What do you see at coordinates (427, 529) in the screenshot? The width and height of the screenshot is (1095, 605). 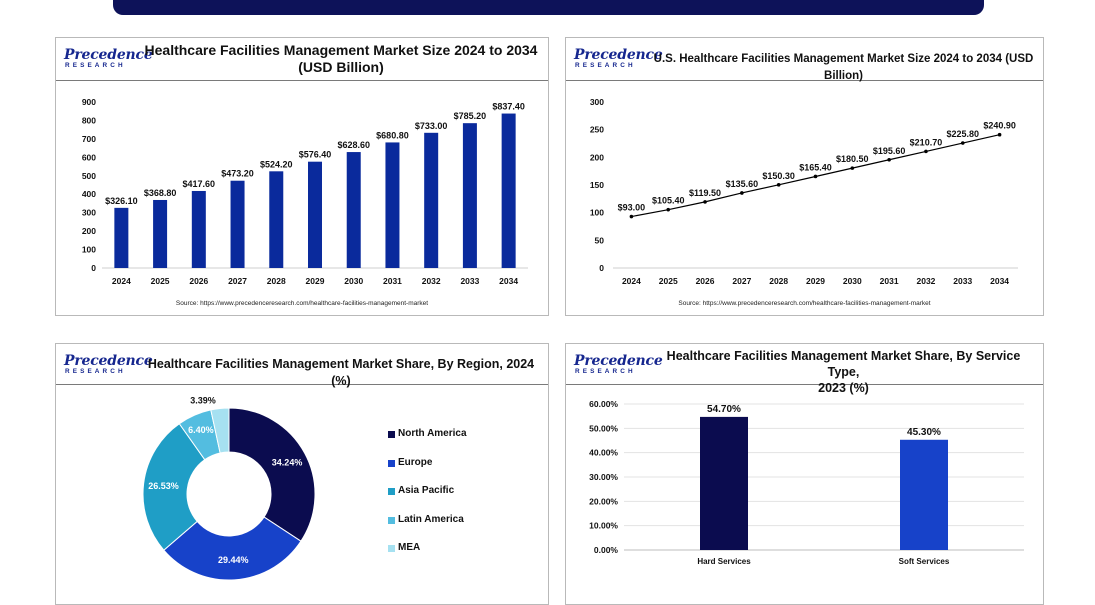 I see `legend-item: Latin America` at bounding box center [427, 529].